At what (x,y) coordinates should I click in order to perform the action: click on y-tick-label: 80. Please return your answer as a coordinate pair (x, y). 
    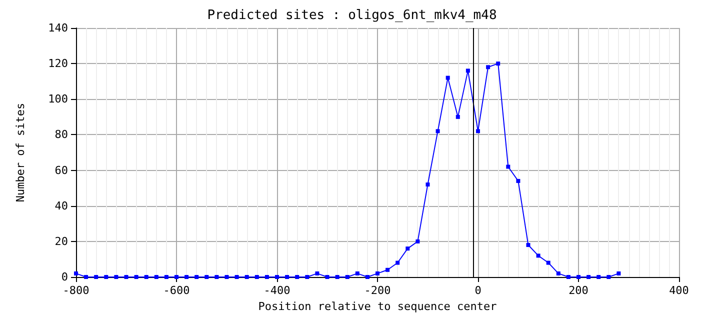
    Looking at the image, I should click on (61, 135).